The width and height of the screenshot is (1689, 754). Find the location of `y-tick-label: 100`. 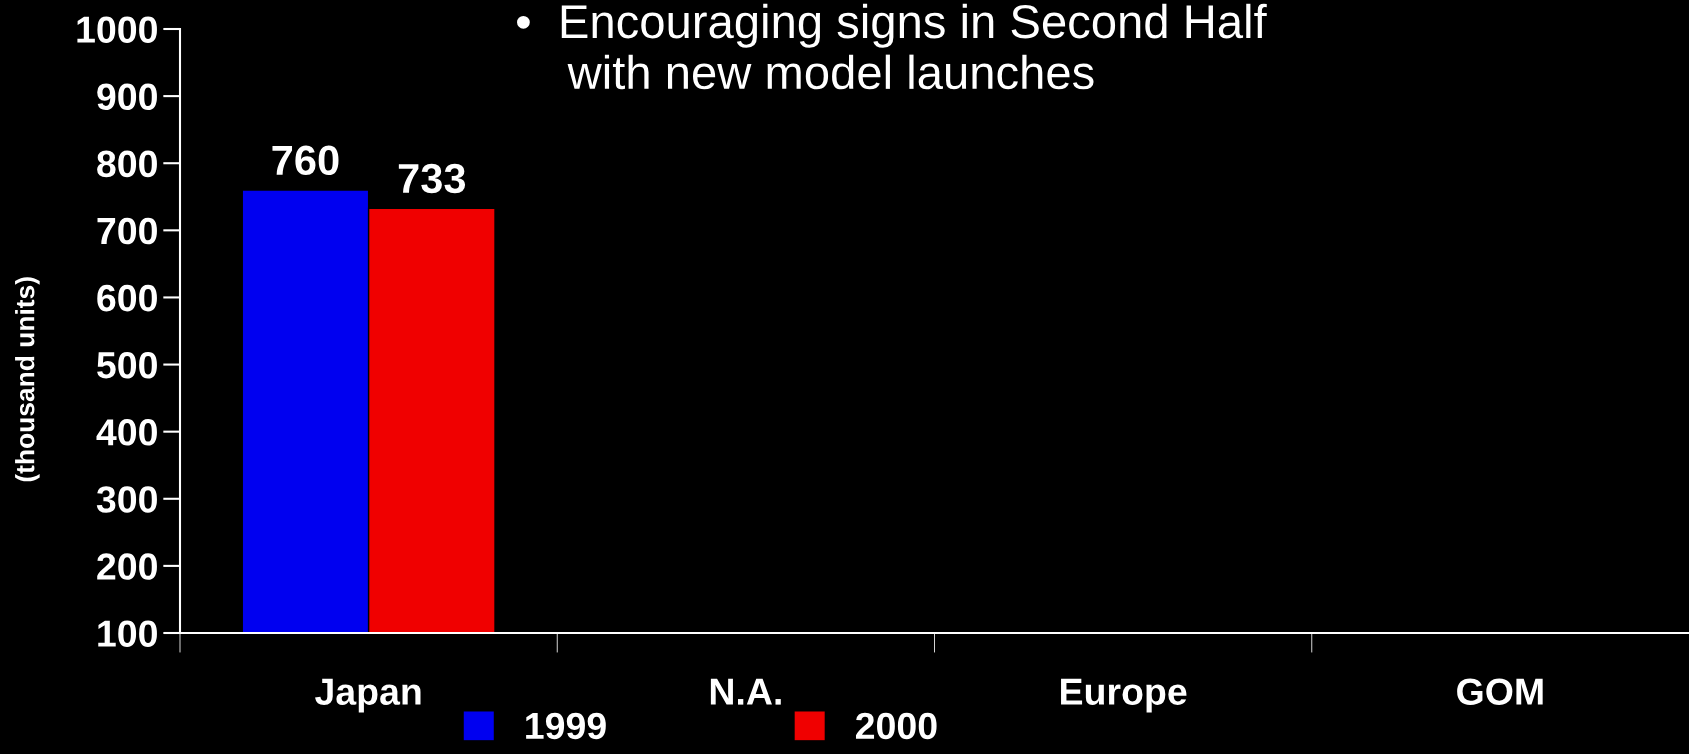

y-tick-label: 100 is located at coordinates (127, 633).